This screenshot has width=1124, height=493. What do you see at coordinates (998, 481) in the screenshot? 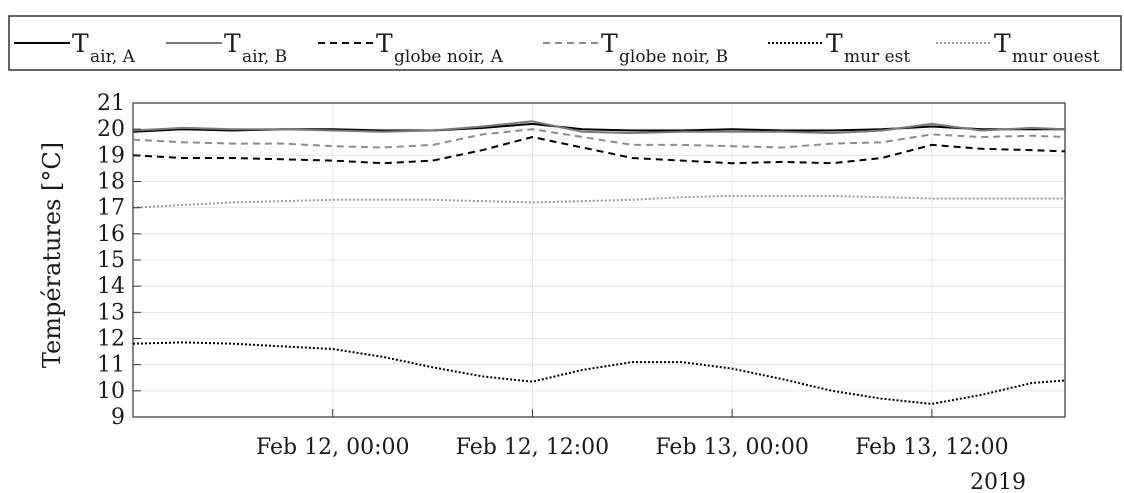
I see `x-axis-year-label: 2019` at bounding box center [998, 481].